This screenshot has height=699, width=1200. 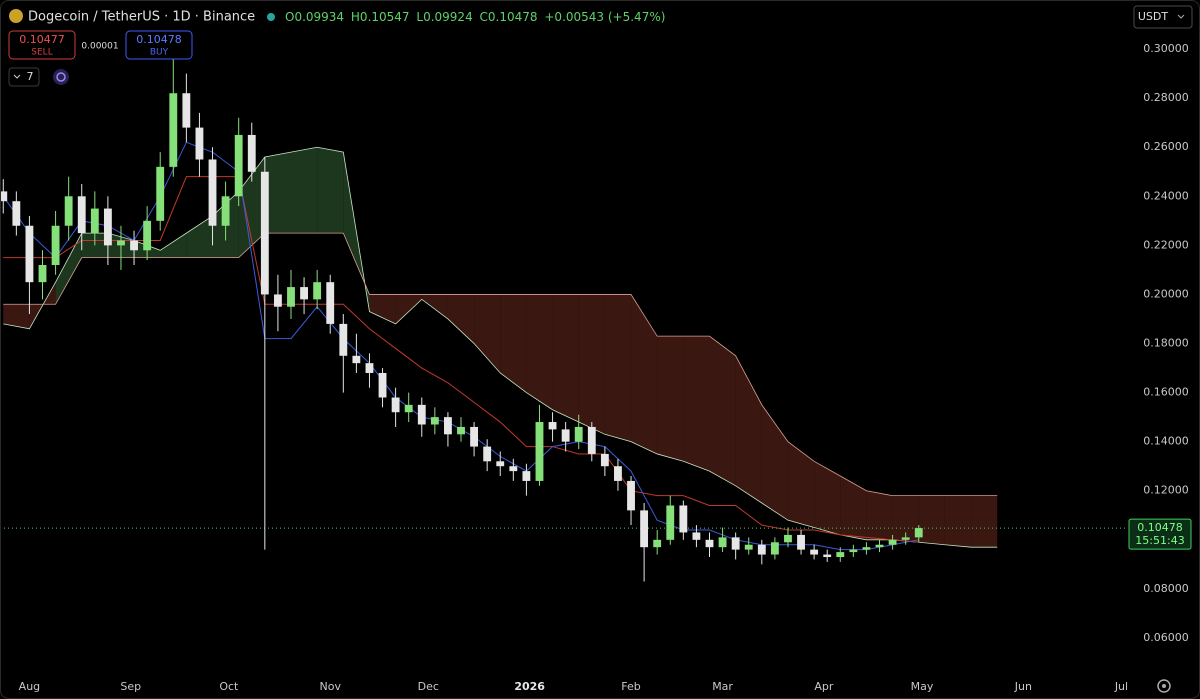 I want to click on indicator-toggle: 7, so click(x=24, y=77).